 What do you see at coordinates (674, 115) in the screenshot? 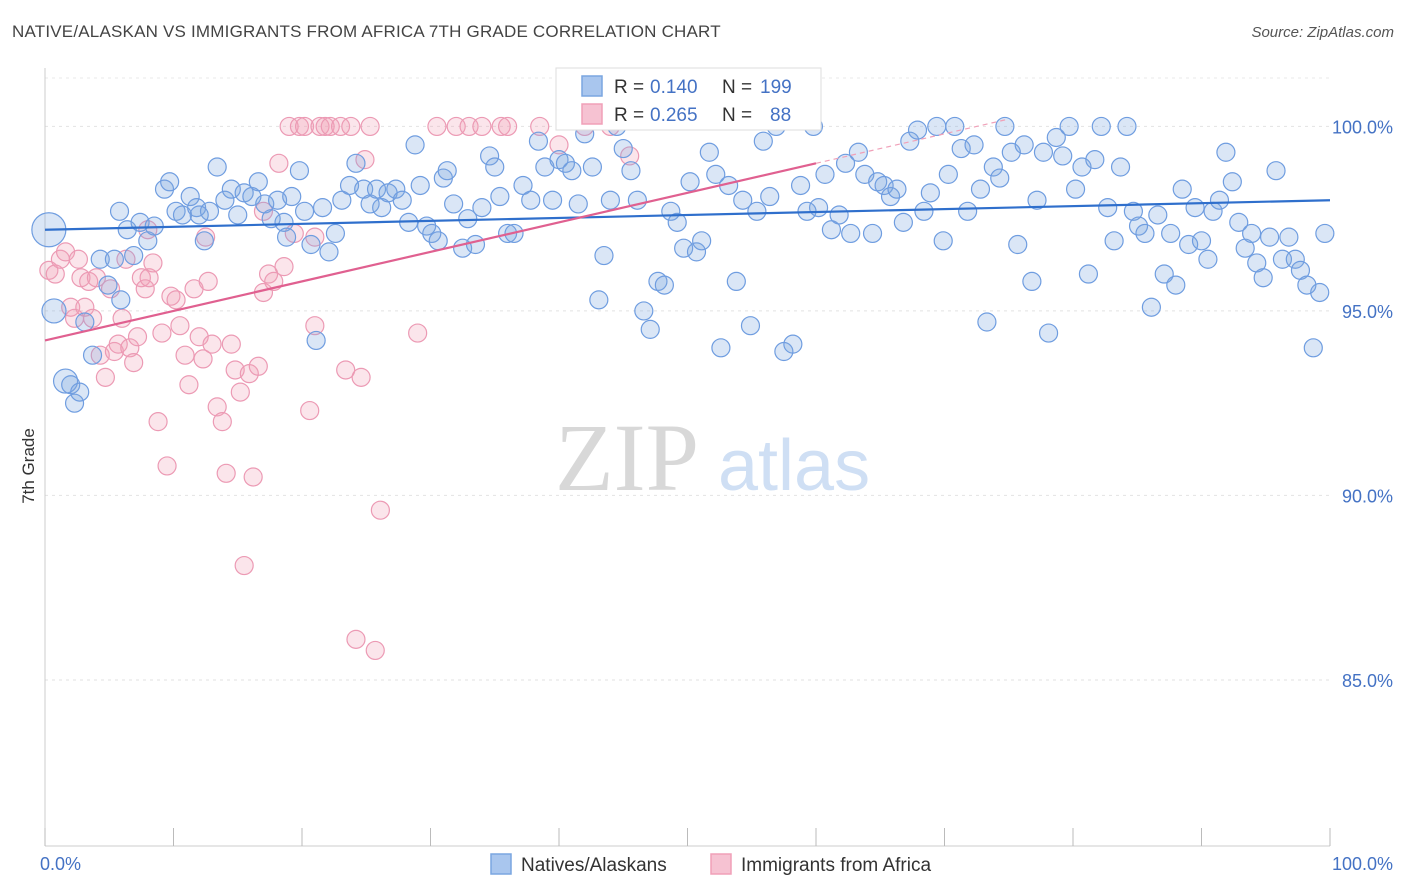
I see `legend-r-value-2: 0.265` at bounding box center [674, 115].